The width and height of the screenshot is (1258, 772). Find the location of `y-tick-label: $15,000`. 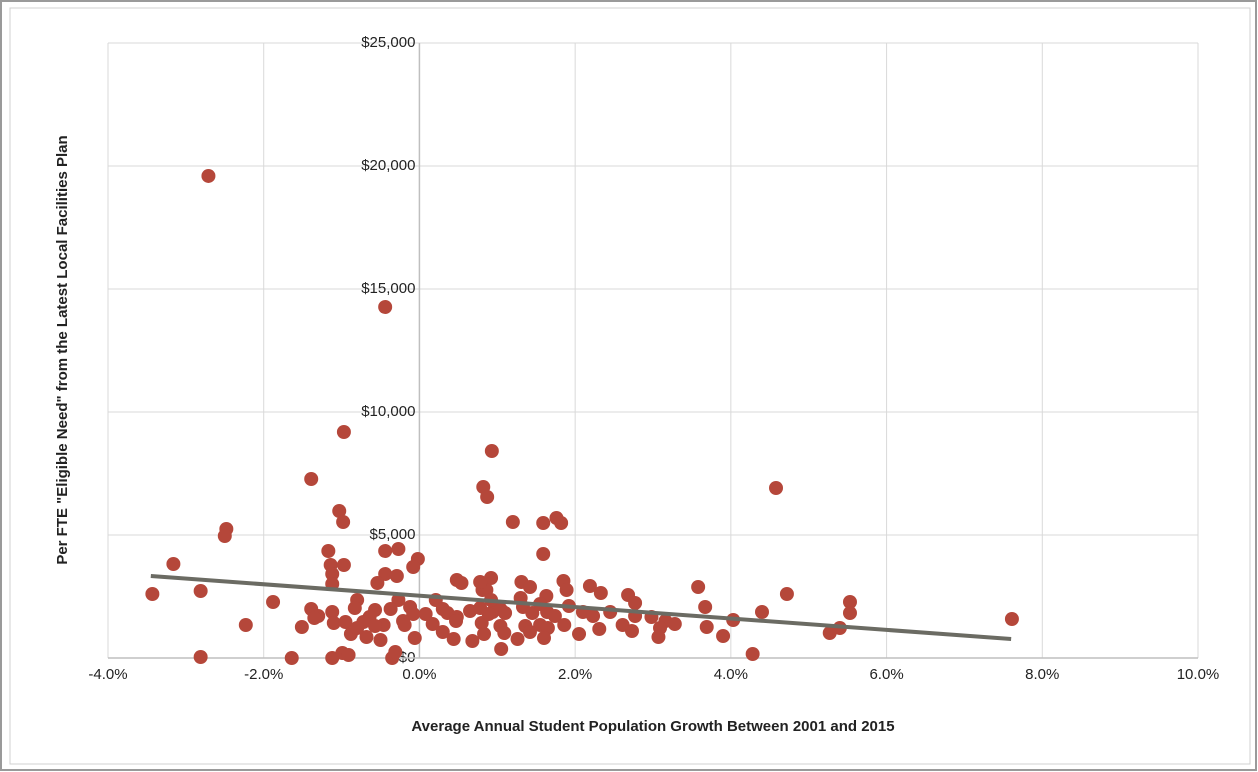

y-tick-label: $15,000 is located at coordinates (388, 288).